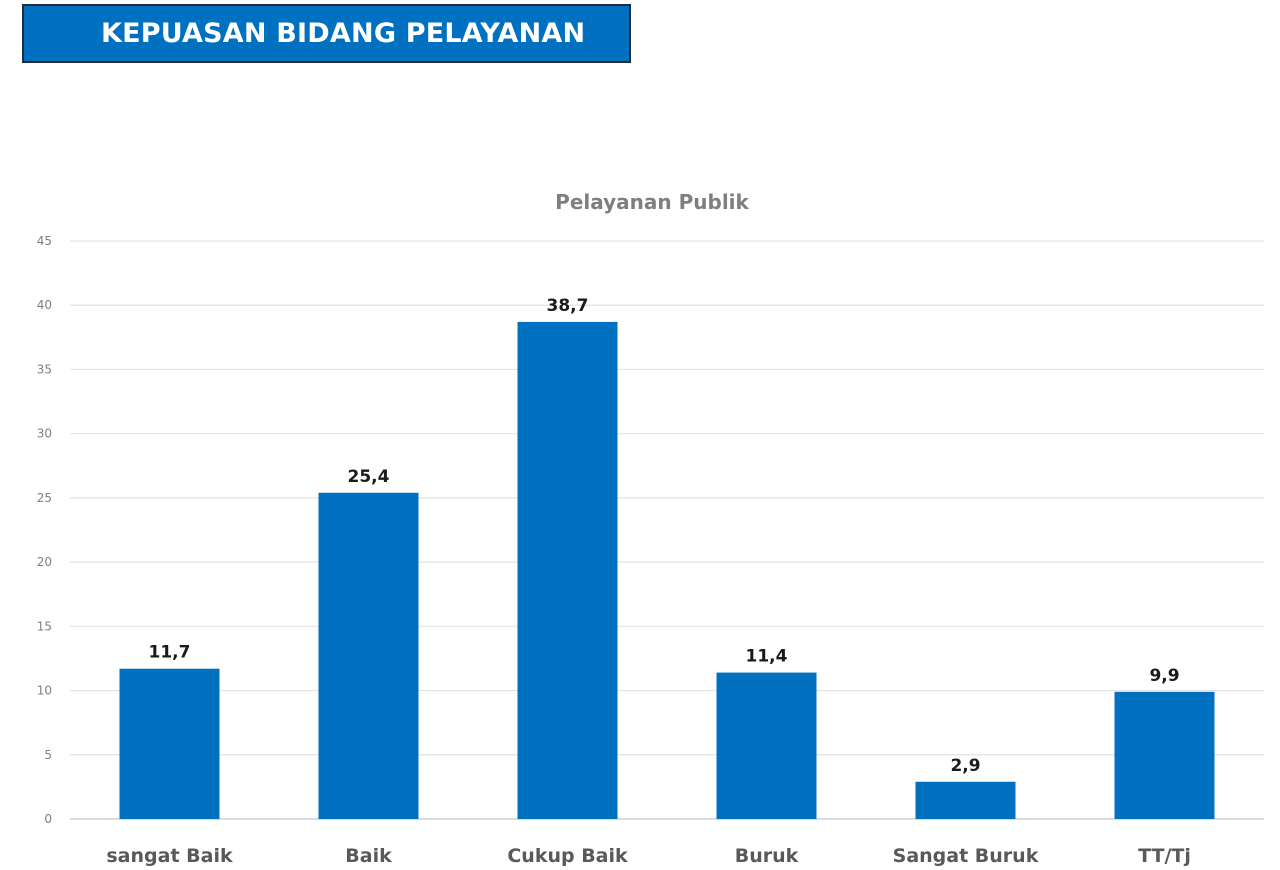 Image resolution: width=1280 pixels, height=870 pixels. What do you see at coordinates (44, 691) in the screenshot?
I see `y-tick-label: 10` at bounding box center [44, 691].